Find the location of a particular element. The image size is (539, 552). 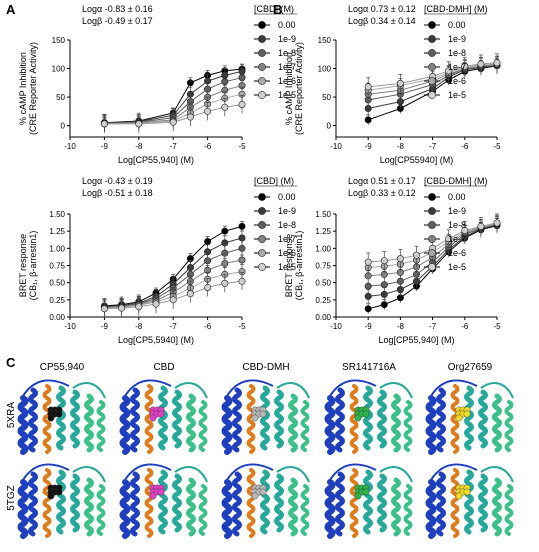

y-tick-label: 1.50 is located at coordinates (323, 214).